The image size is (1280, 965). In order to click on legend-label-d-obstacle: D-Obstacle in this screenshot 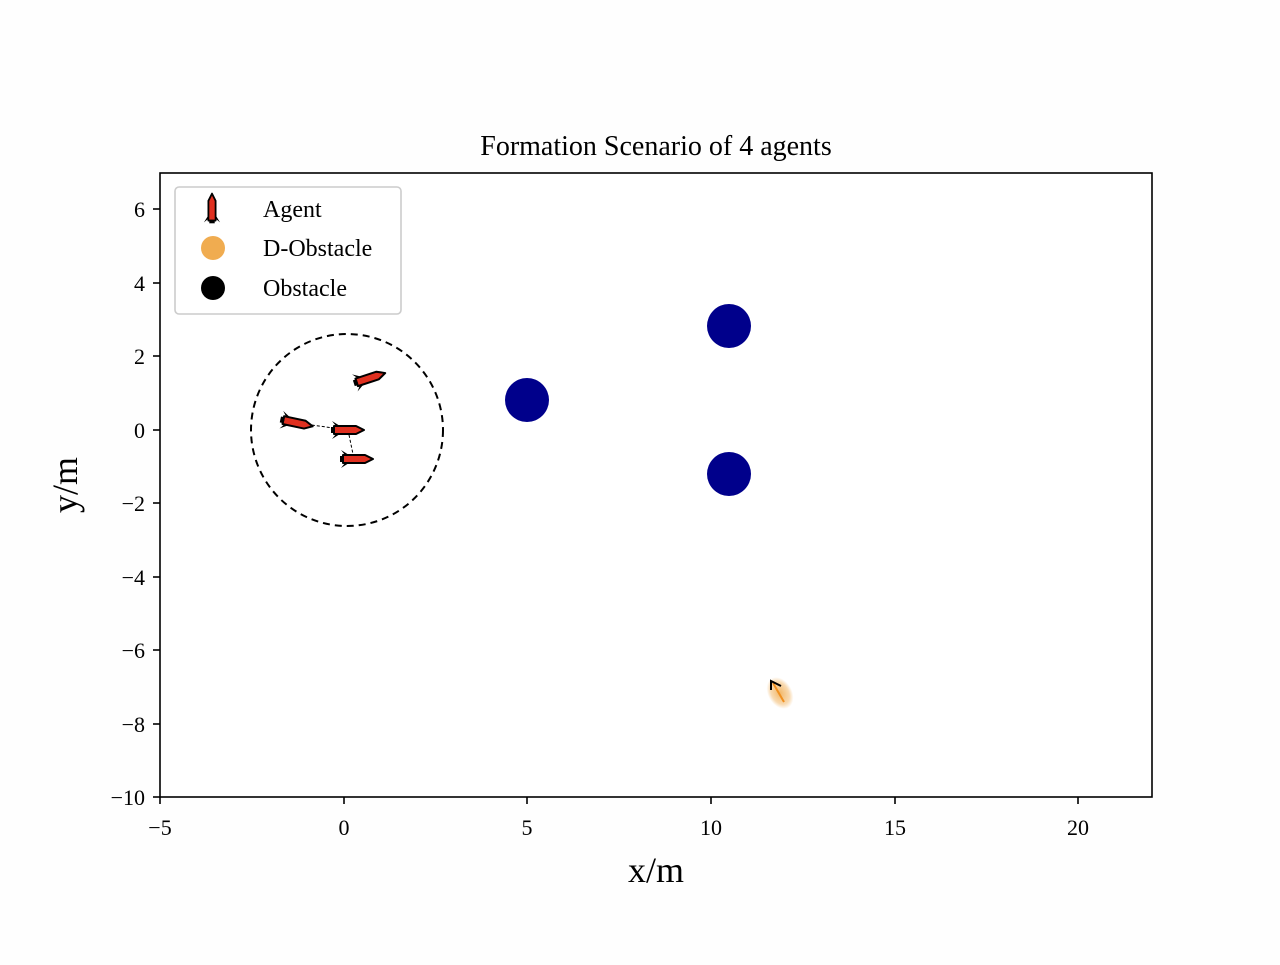, I will do `click(317, 249)`.